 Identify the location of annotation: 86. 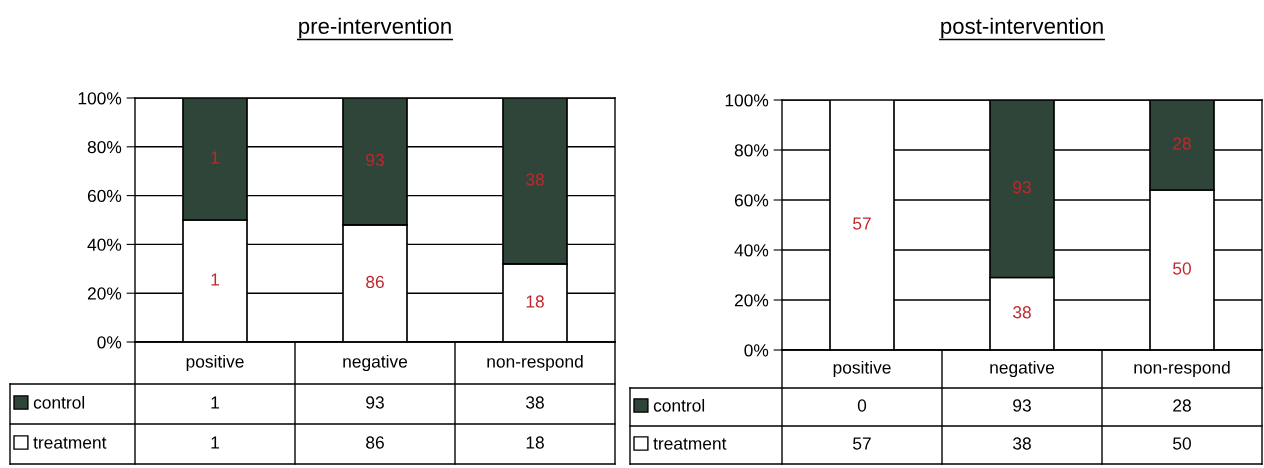
(375, 282).